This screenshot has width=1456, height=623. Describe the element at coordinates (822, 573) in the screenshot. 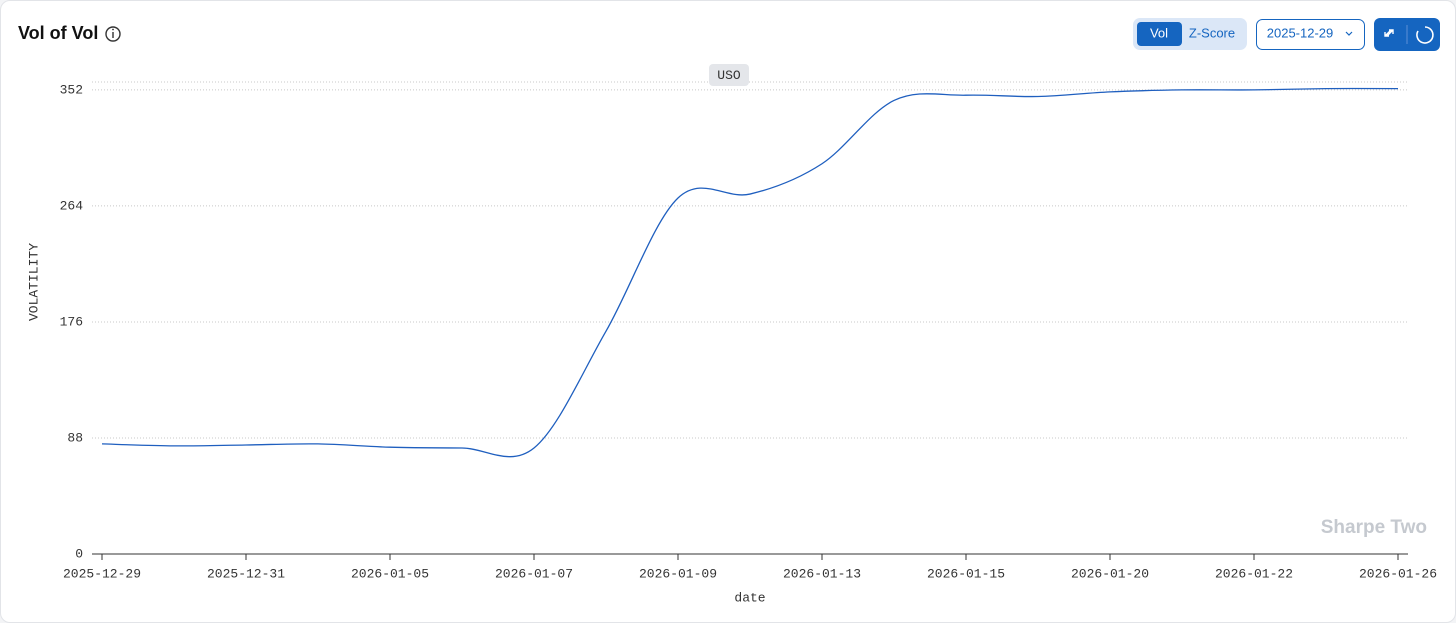

I see `x-tick-label: 2026-01-13` at that location.